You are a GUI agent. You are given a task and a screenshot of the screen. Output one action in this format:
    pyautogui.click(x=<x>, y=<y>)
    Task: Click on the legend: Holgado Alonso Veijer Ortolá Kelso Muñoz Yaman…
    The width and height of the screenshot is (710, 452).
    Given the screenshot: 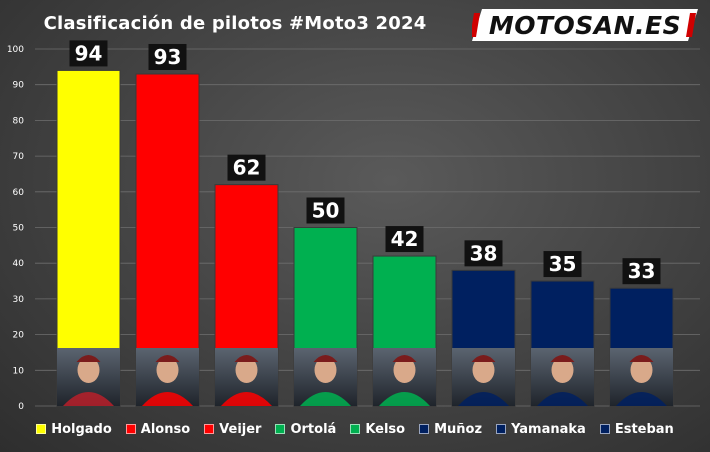 What is the action you would take?
    pyautogui.click(x=355, y=429)
    